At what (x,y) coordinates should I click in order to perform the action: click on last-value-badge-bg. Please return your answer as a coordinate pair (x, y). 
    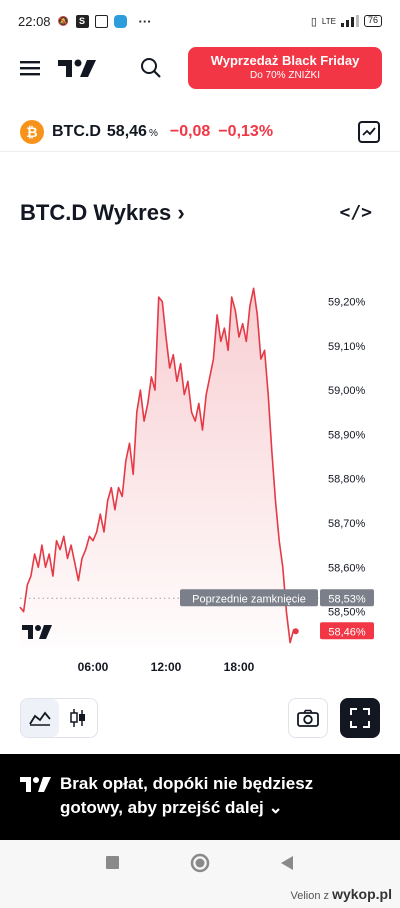
    Looking at the image, I should click on (347, 631).